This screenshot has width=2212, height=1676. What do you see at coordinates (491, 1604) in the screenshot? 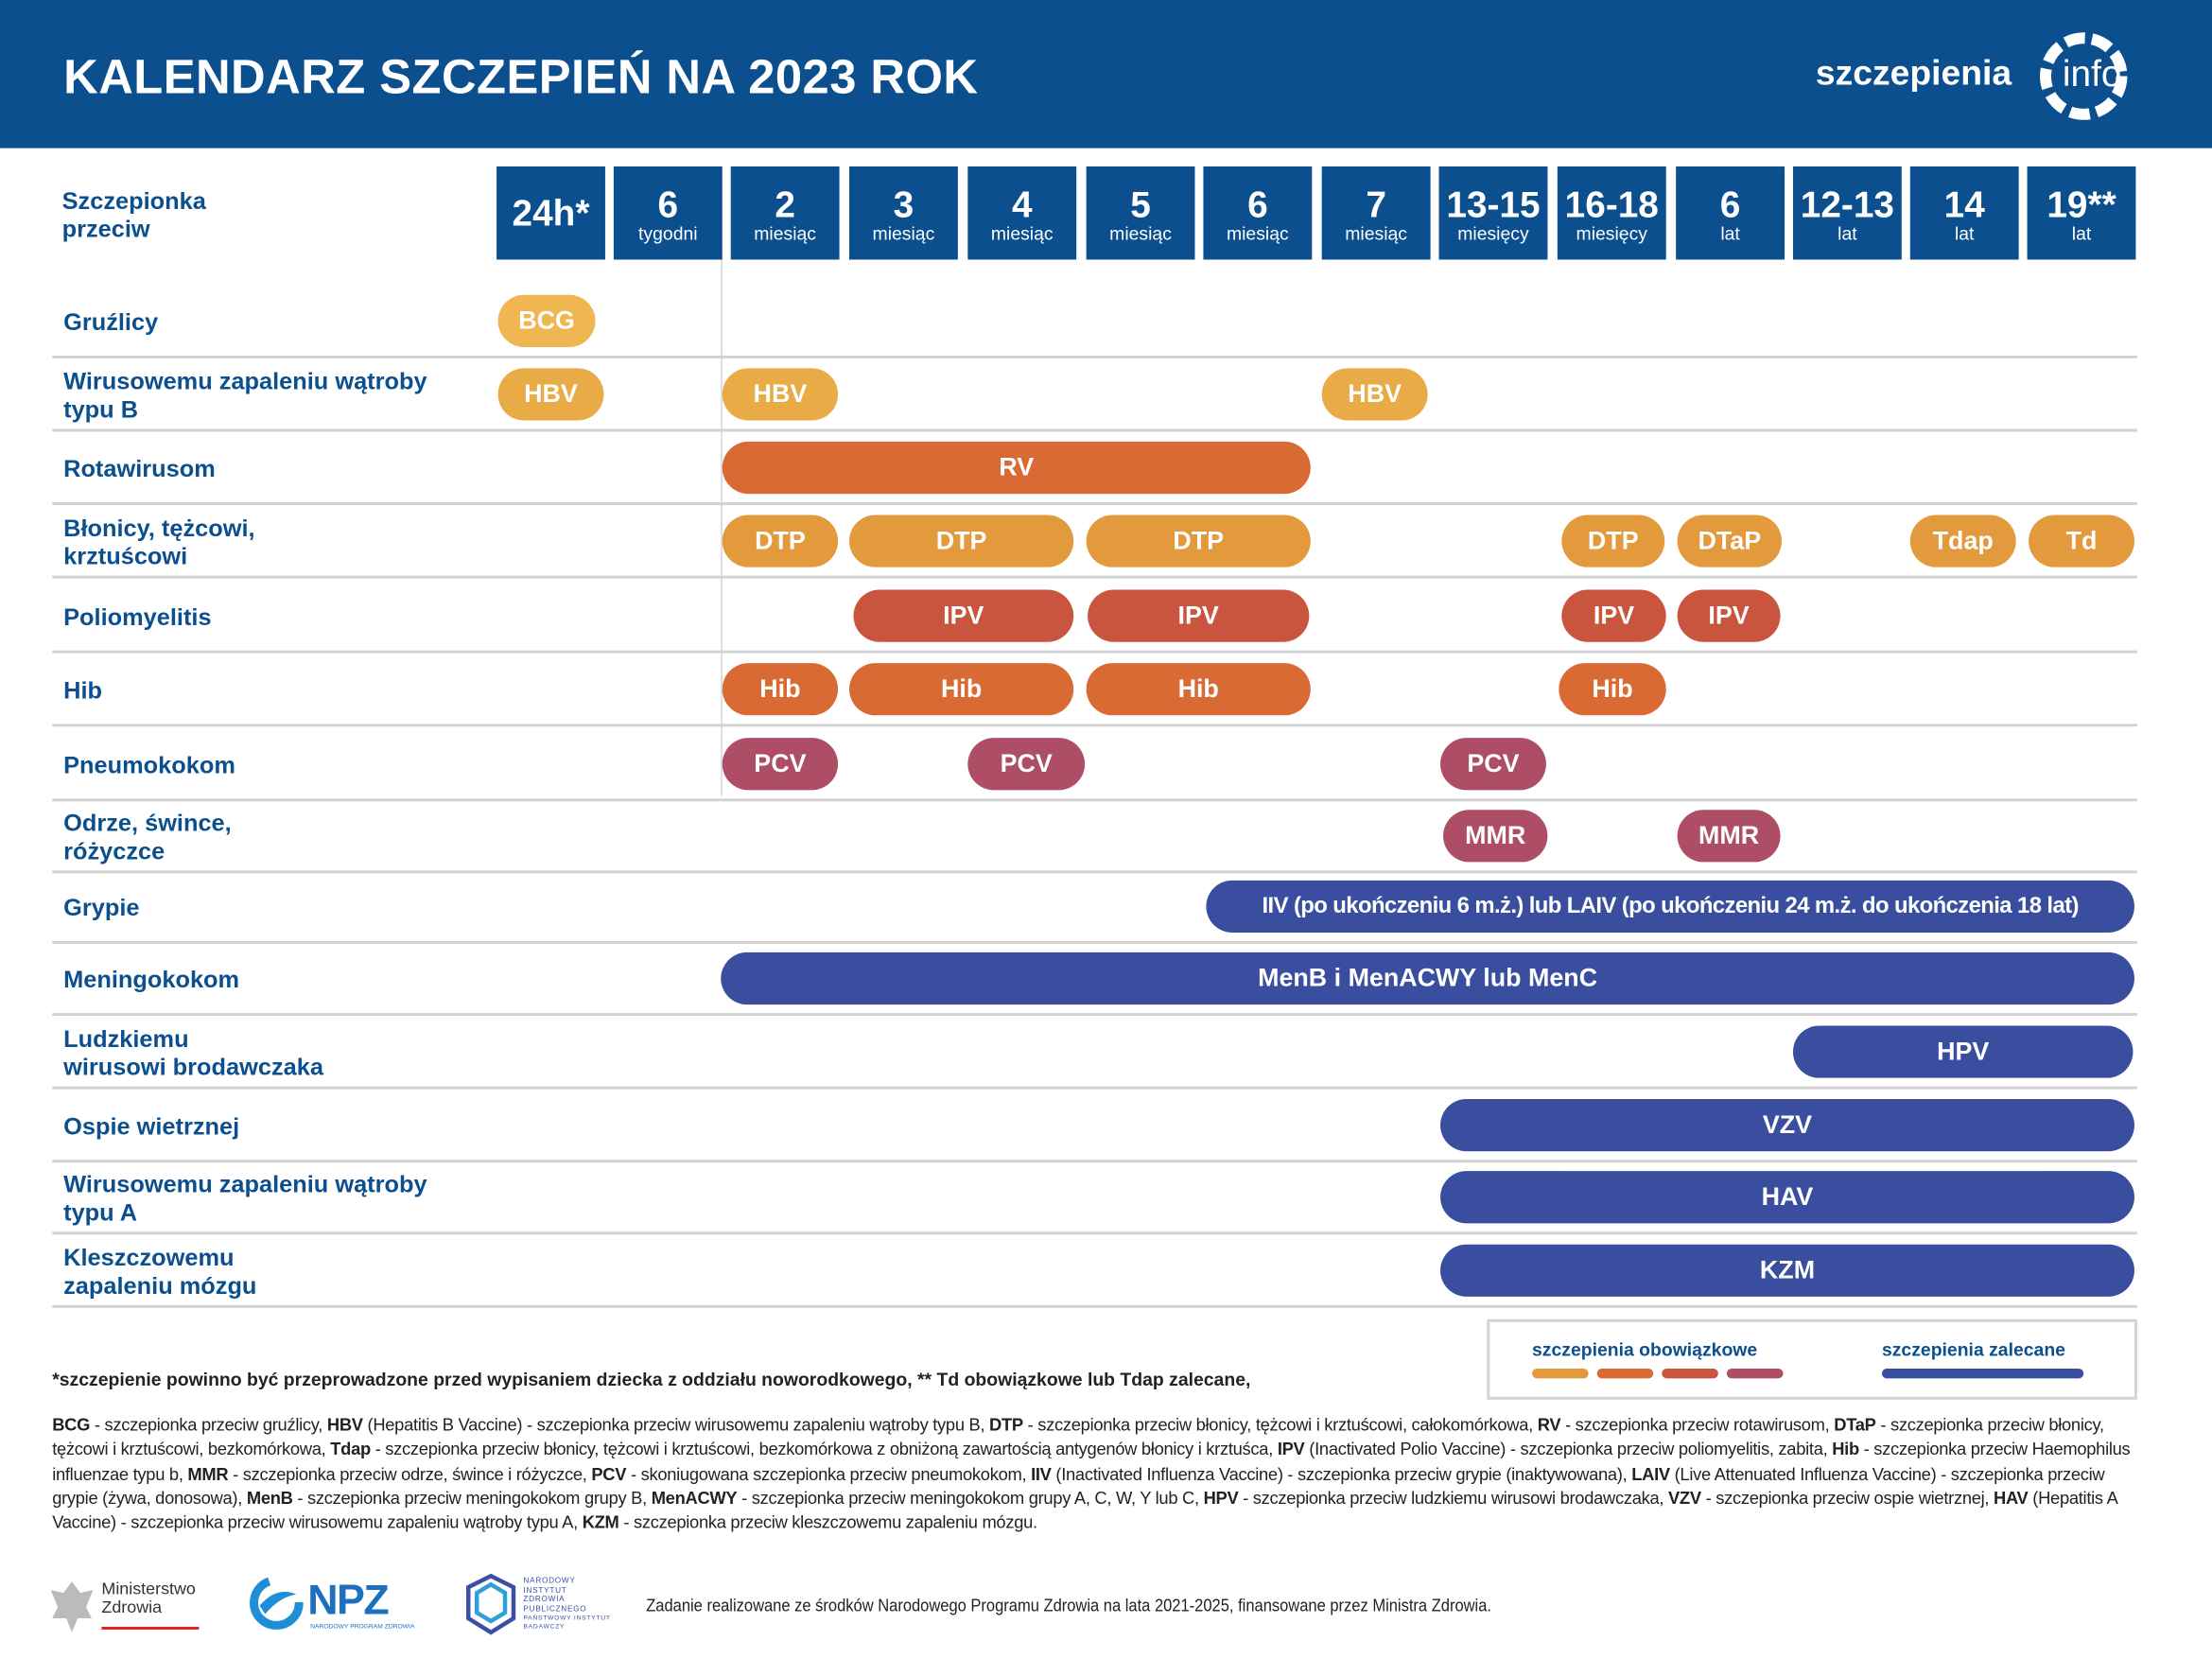
I see `nizp-hex` at bounding box center [491, 1604].